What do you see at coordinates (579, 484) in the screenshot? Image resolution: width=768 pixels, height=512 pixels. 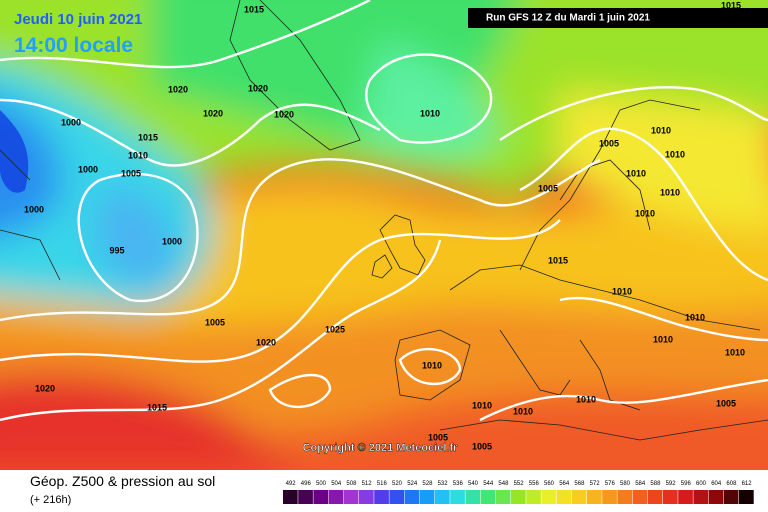 I see `legend-label: 568` at bounding box center [579, 484].